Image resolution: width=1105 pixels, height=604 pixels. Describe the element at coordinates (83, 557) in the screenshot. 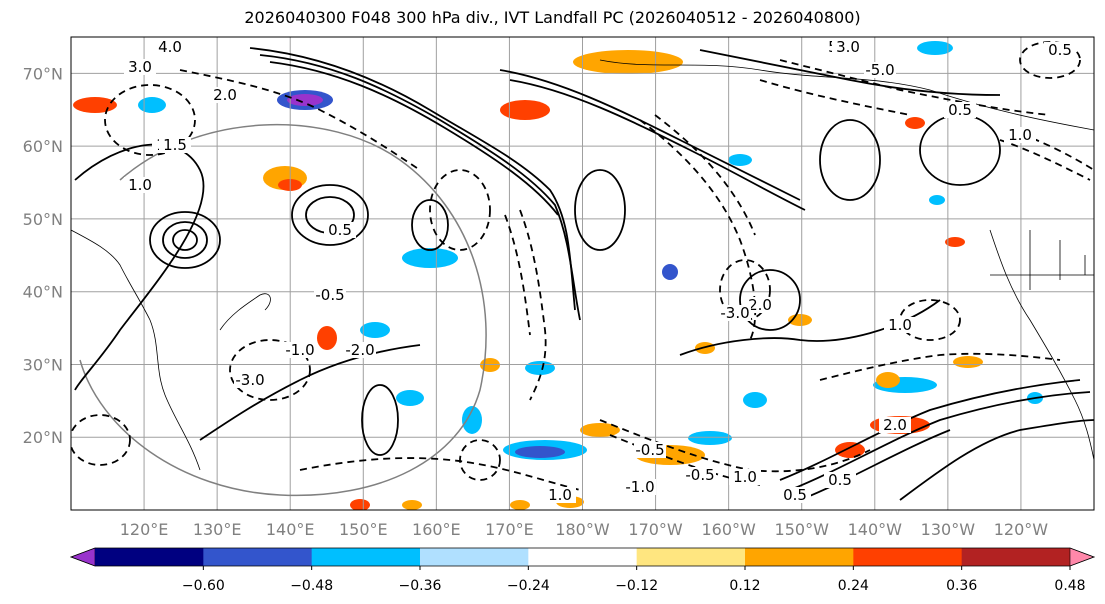

I see `colorbar-extend-low` at that location.